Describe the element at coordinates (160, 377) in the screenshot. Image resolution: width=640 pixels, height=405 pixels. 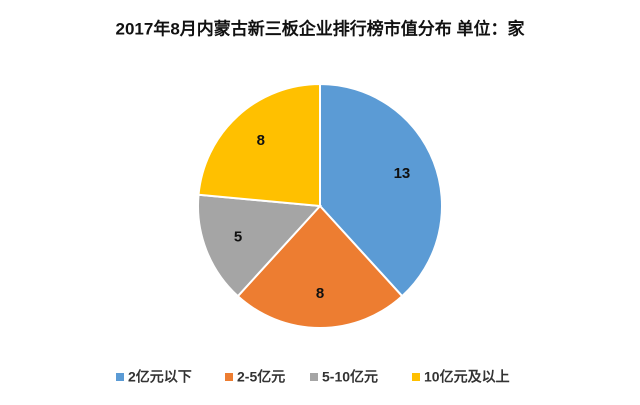
I see `legend-label: 2亿元以下` at that location.